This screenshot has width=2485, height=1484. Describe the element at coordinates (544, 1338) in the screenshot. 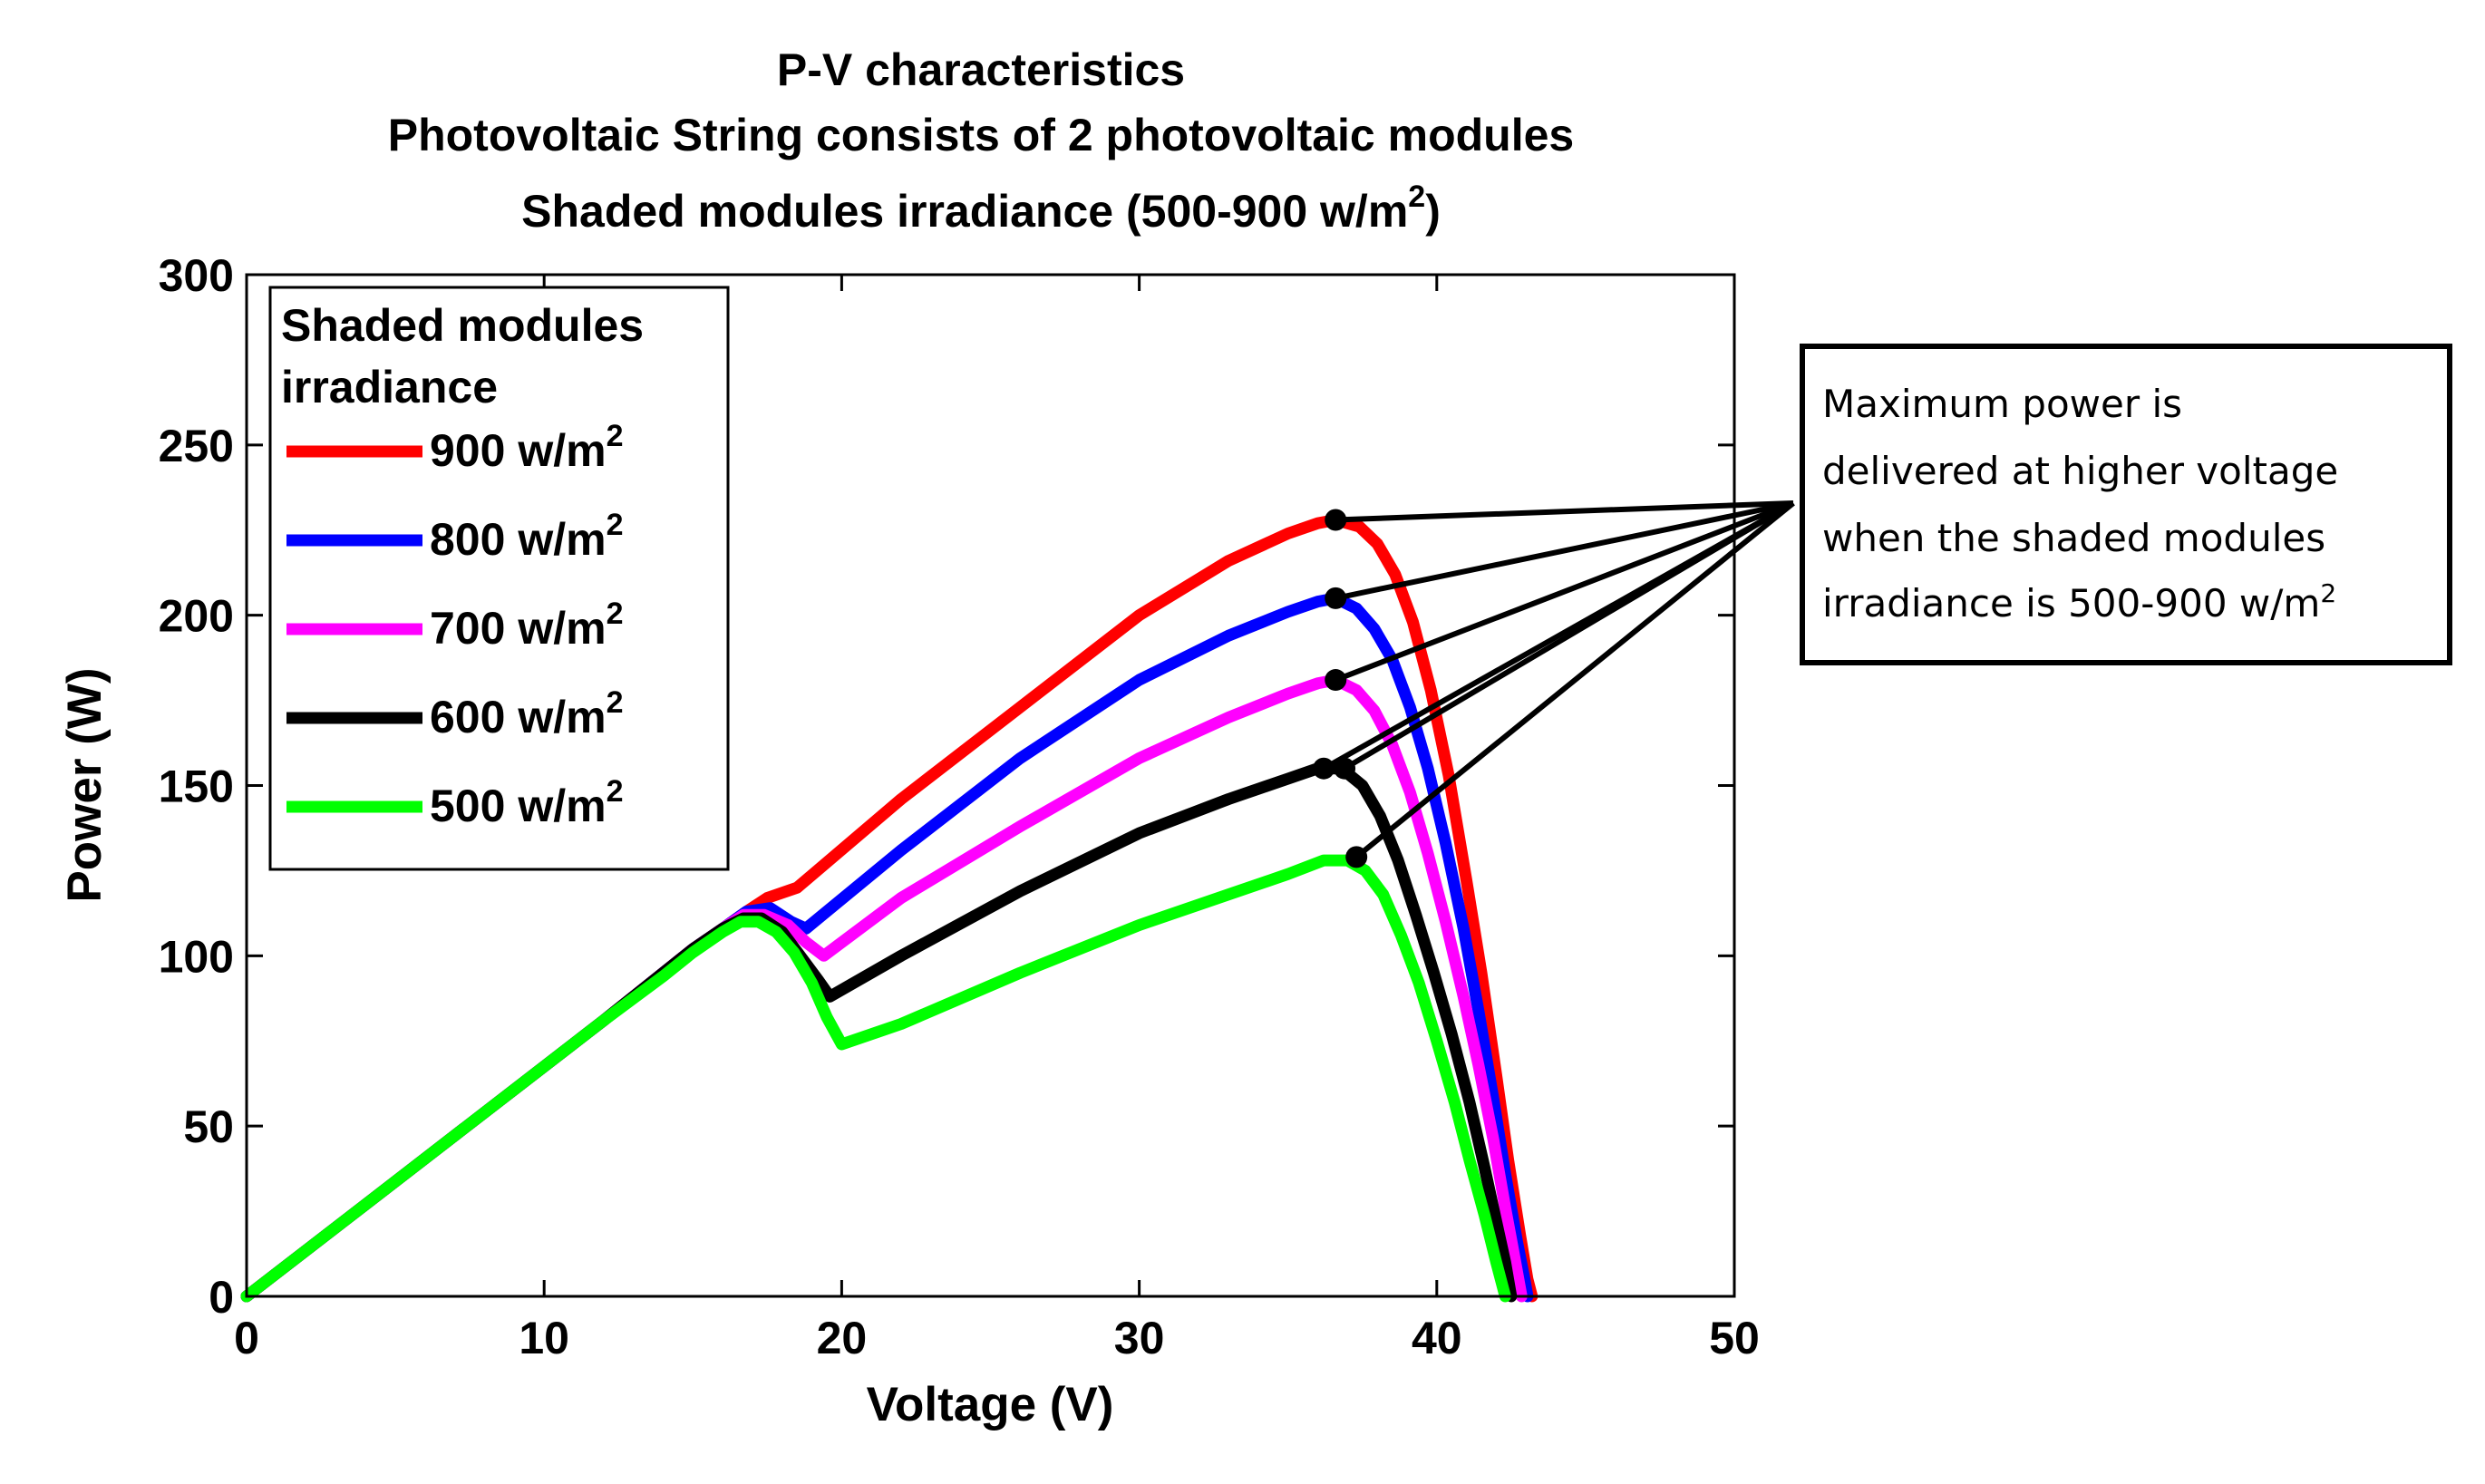

I see `x-tick-label: 10` at that location.